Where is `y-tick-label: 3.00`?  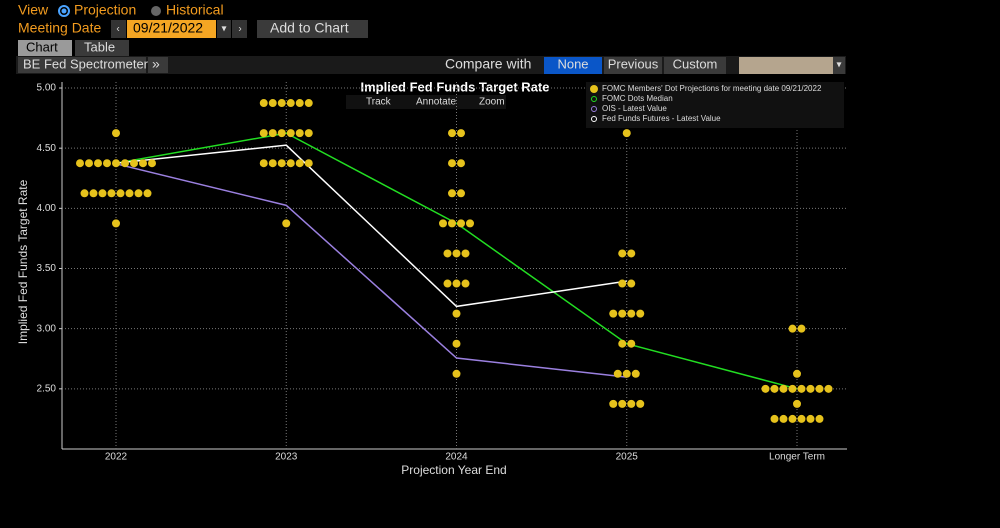
y-tick-label: 3.00 is located at coordinates (47, 328).